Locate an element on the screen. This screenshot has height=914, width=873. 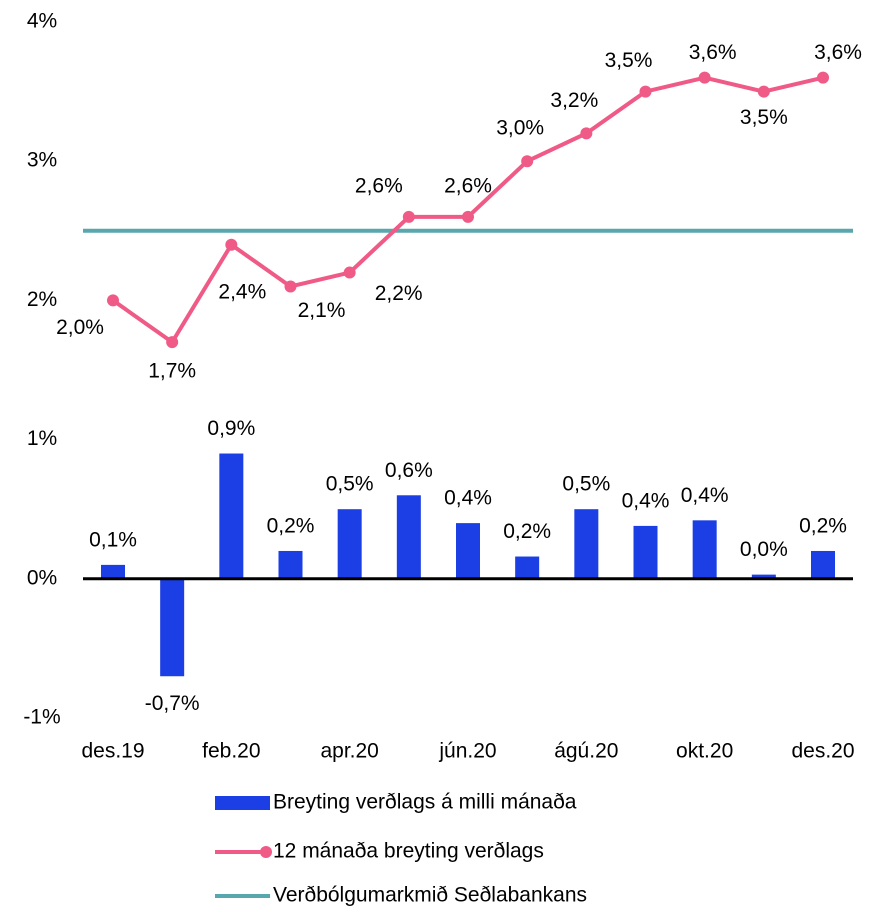
data-label: 0,6% is located at coordinates (409, 470).